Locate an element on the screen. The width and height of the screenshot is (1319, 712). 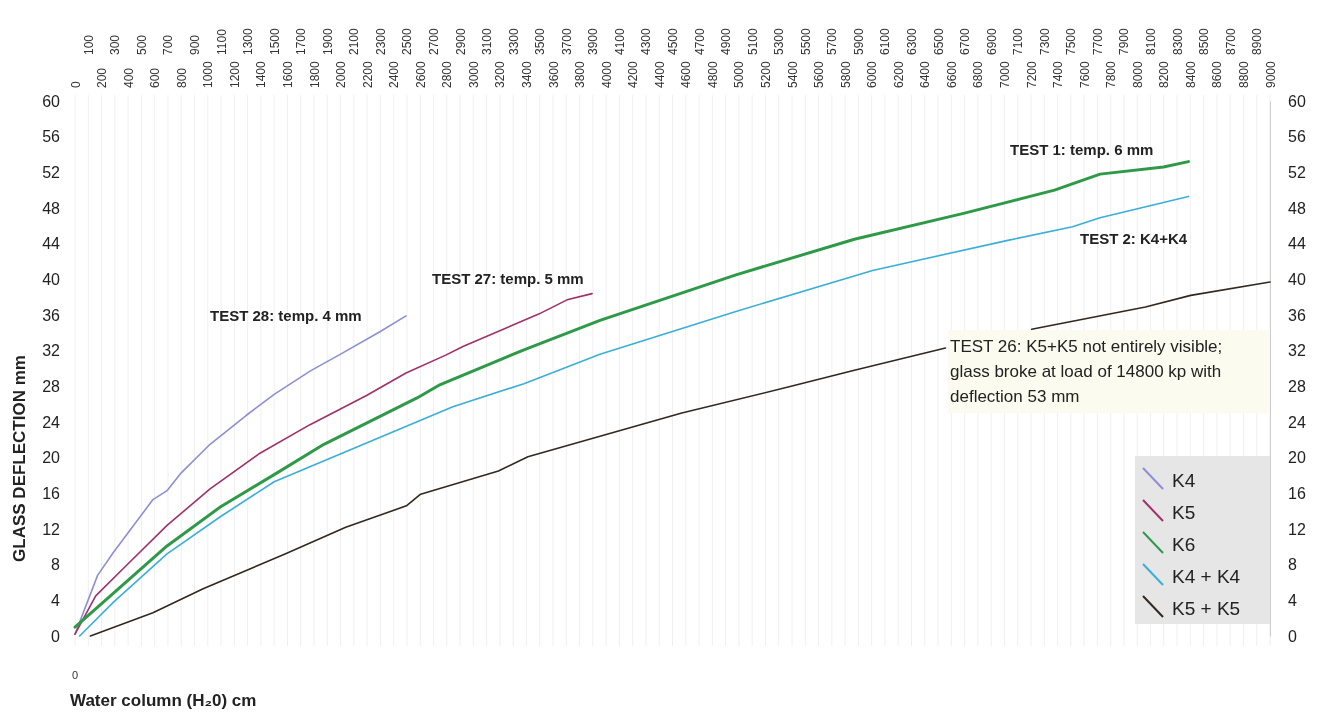
x2-tick-label: 5700 is located at coordinates (832, 41).